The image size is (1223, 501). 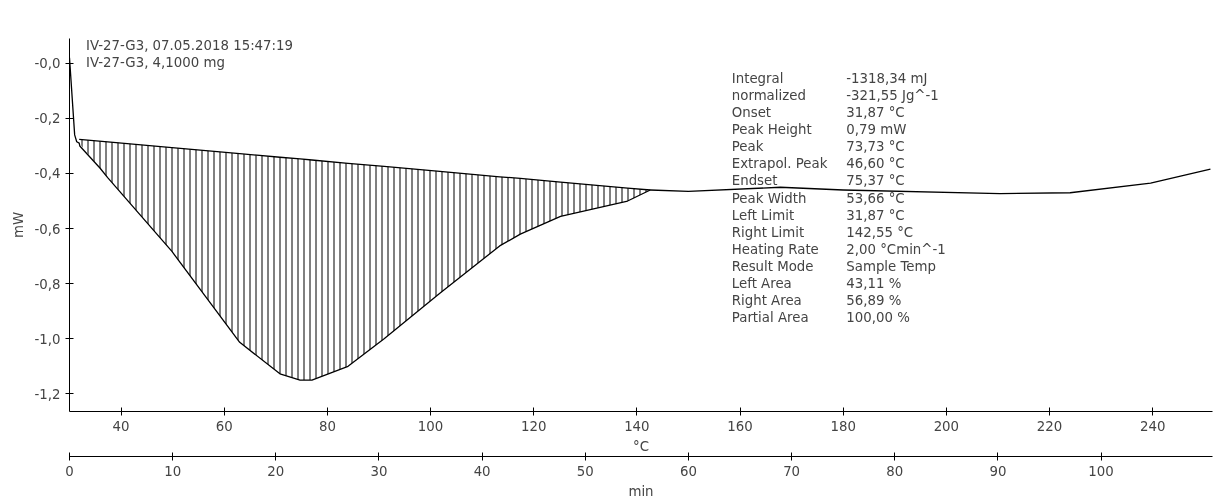 What do you see at coordinates (895, 471) in the screenshot?
I see `x-tick-label: 80` at bounding box center [895, 471].